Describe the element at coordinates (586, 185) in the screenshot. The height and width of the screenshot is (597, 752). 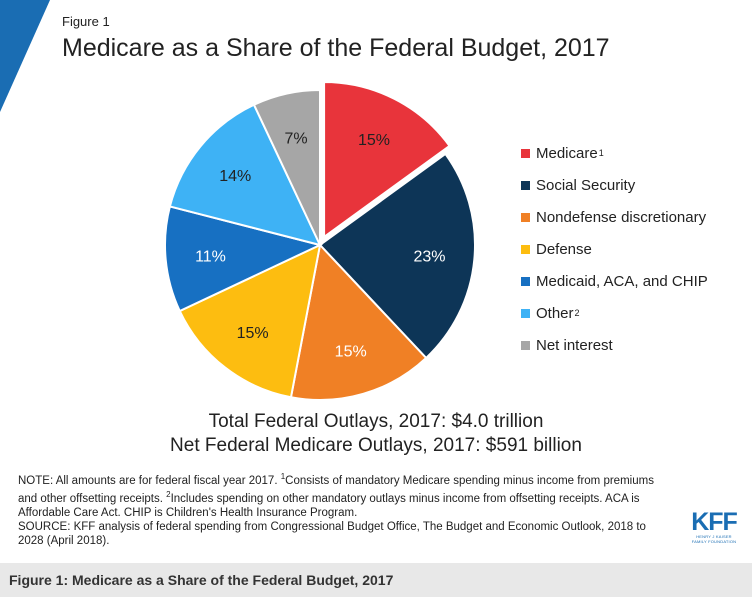
I see `legend-label: Social Security` at that location.